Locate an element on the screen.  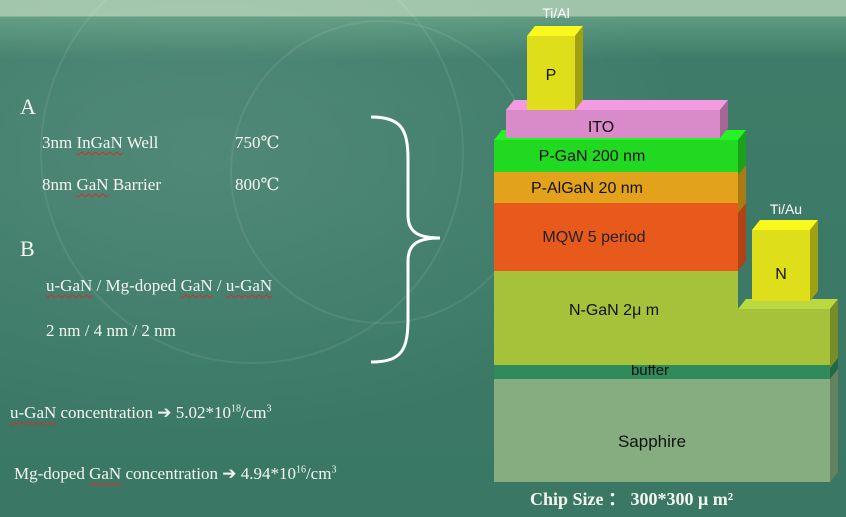
p-gan-side is located at coordinates (742, 152).